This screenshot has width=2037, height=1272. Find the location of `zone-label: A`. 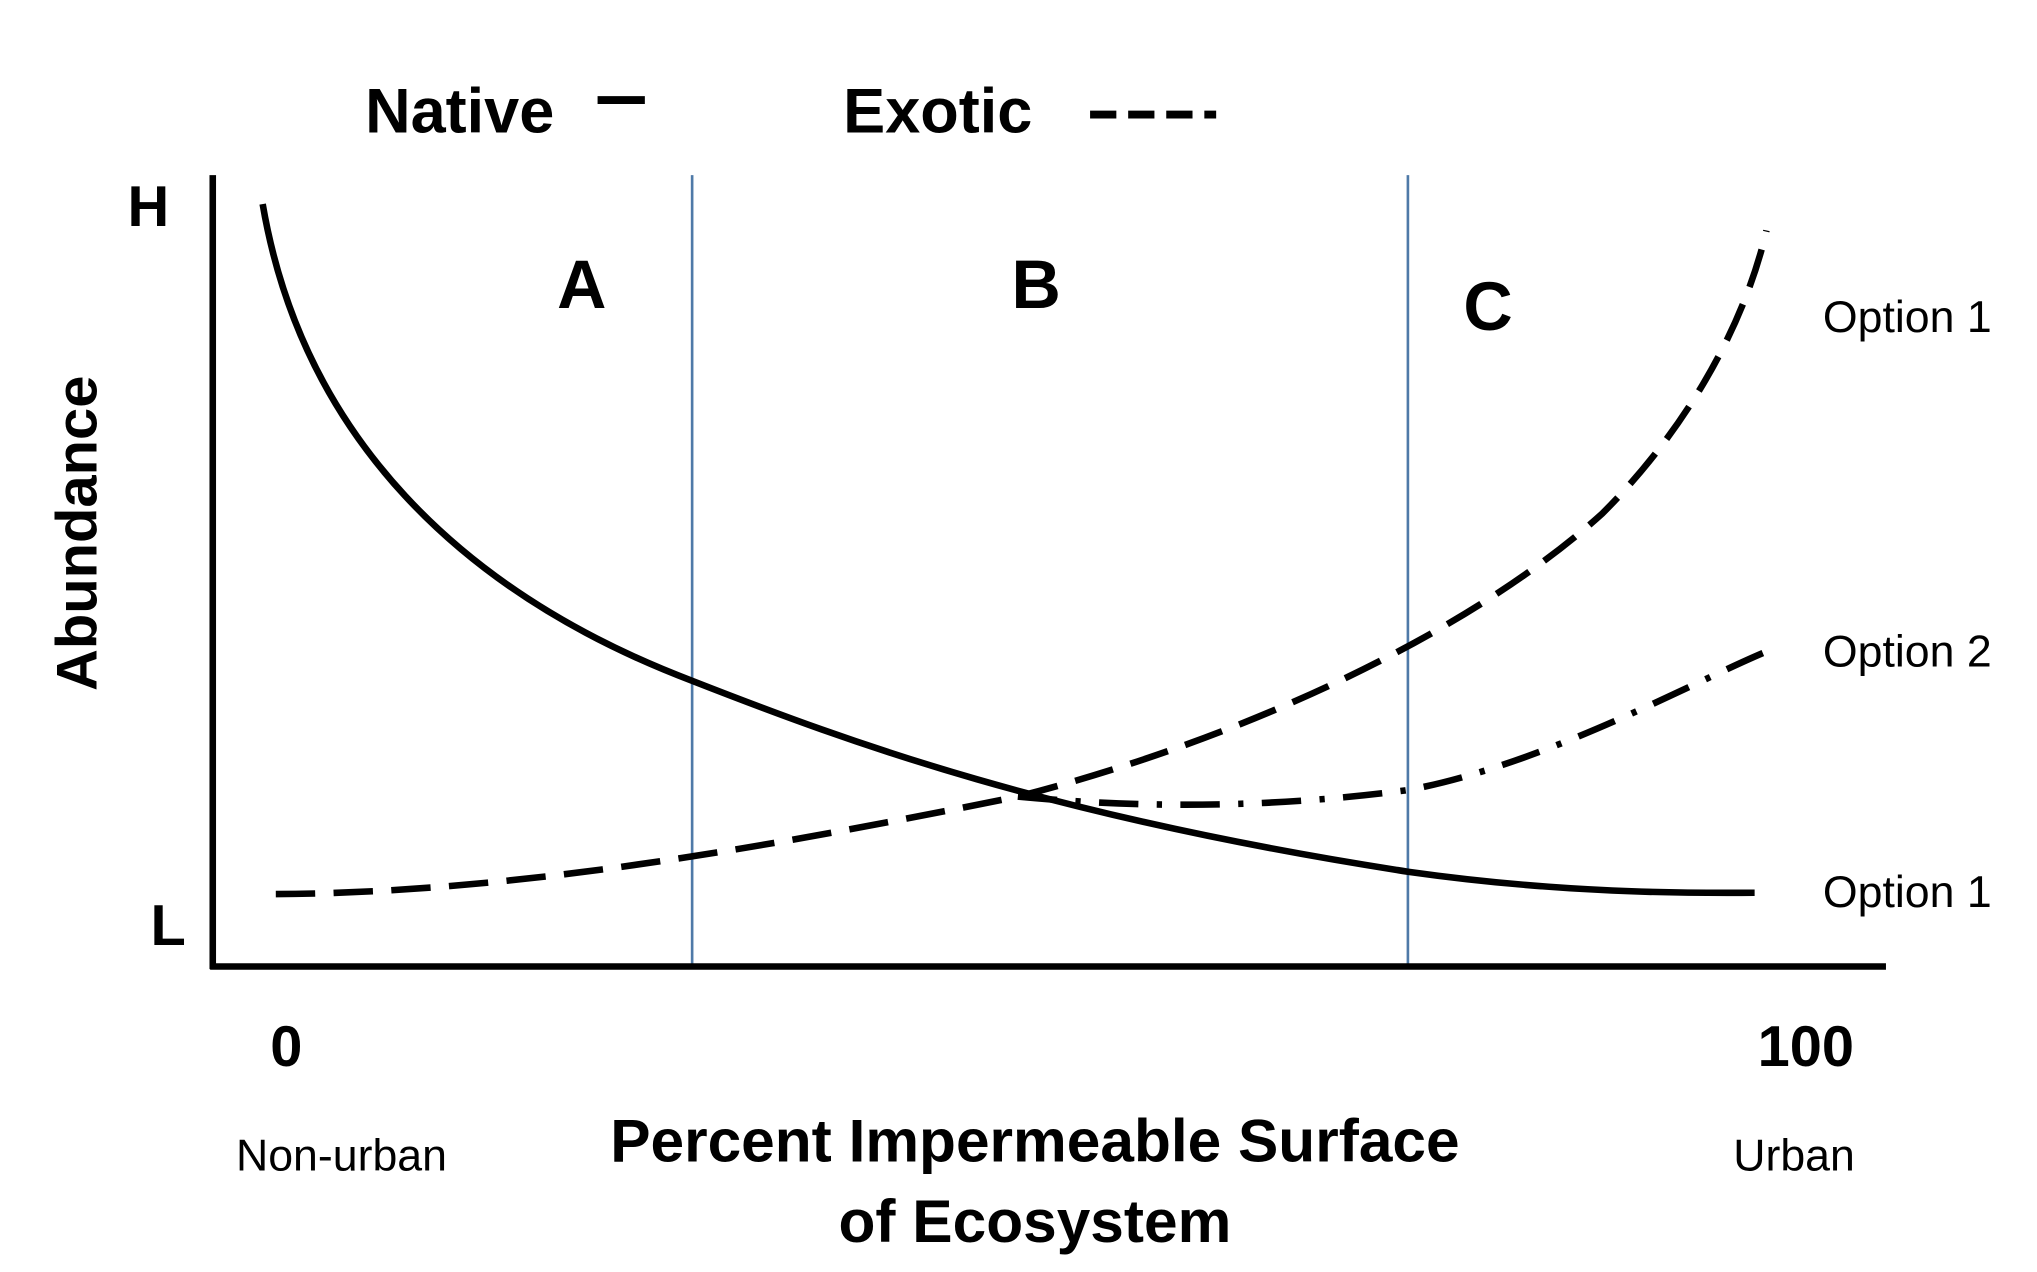

zone-label: A is located at coordinates (581, 285).